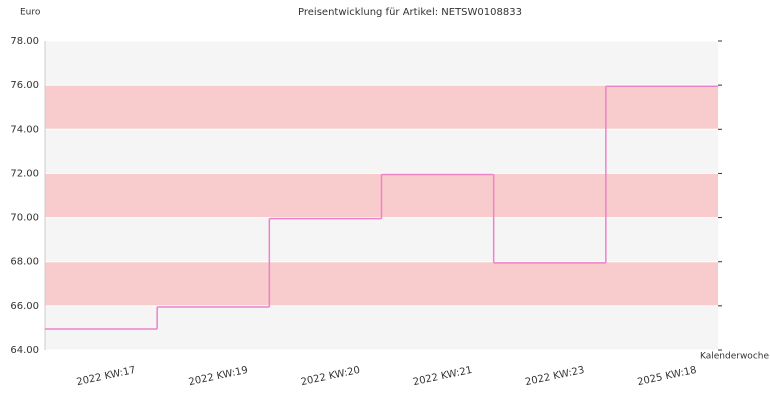 The height and width of the screenshot is (400, 770). I want to click on y-tick-label: 64.00, so click(24, 350).